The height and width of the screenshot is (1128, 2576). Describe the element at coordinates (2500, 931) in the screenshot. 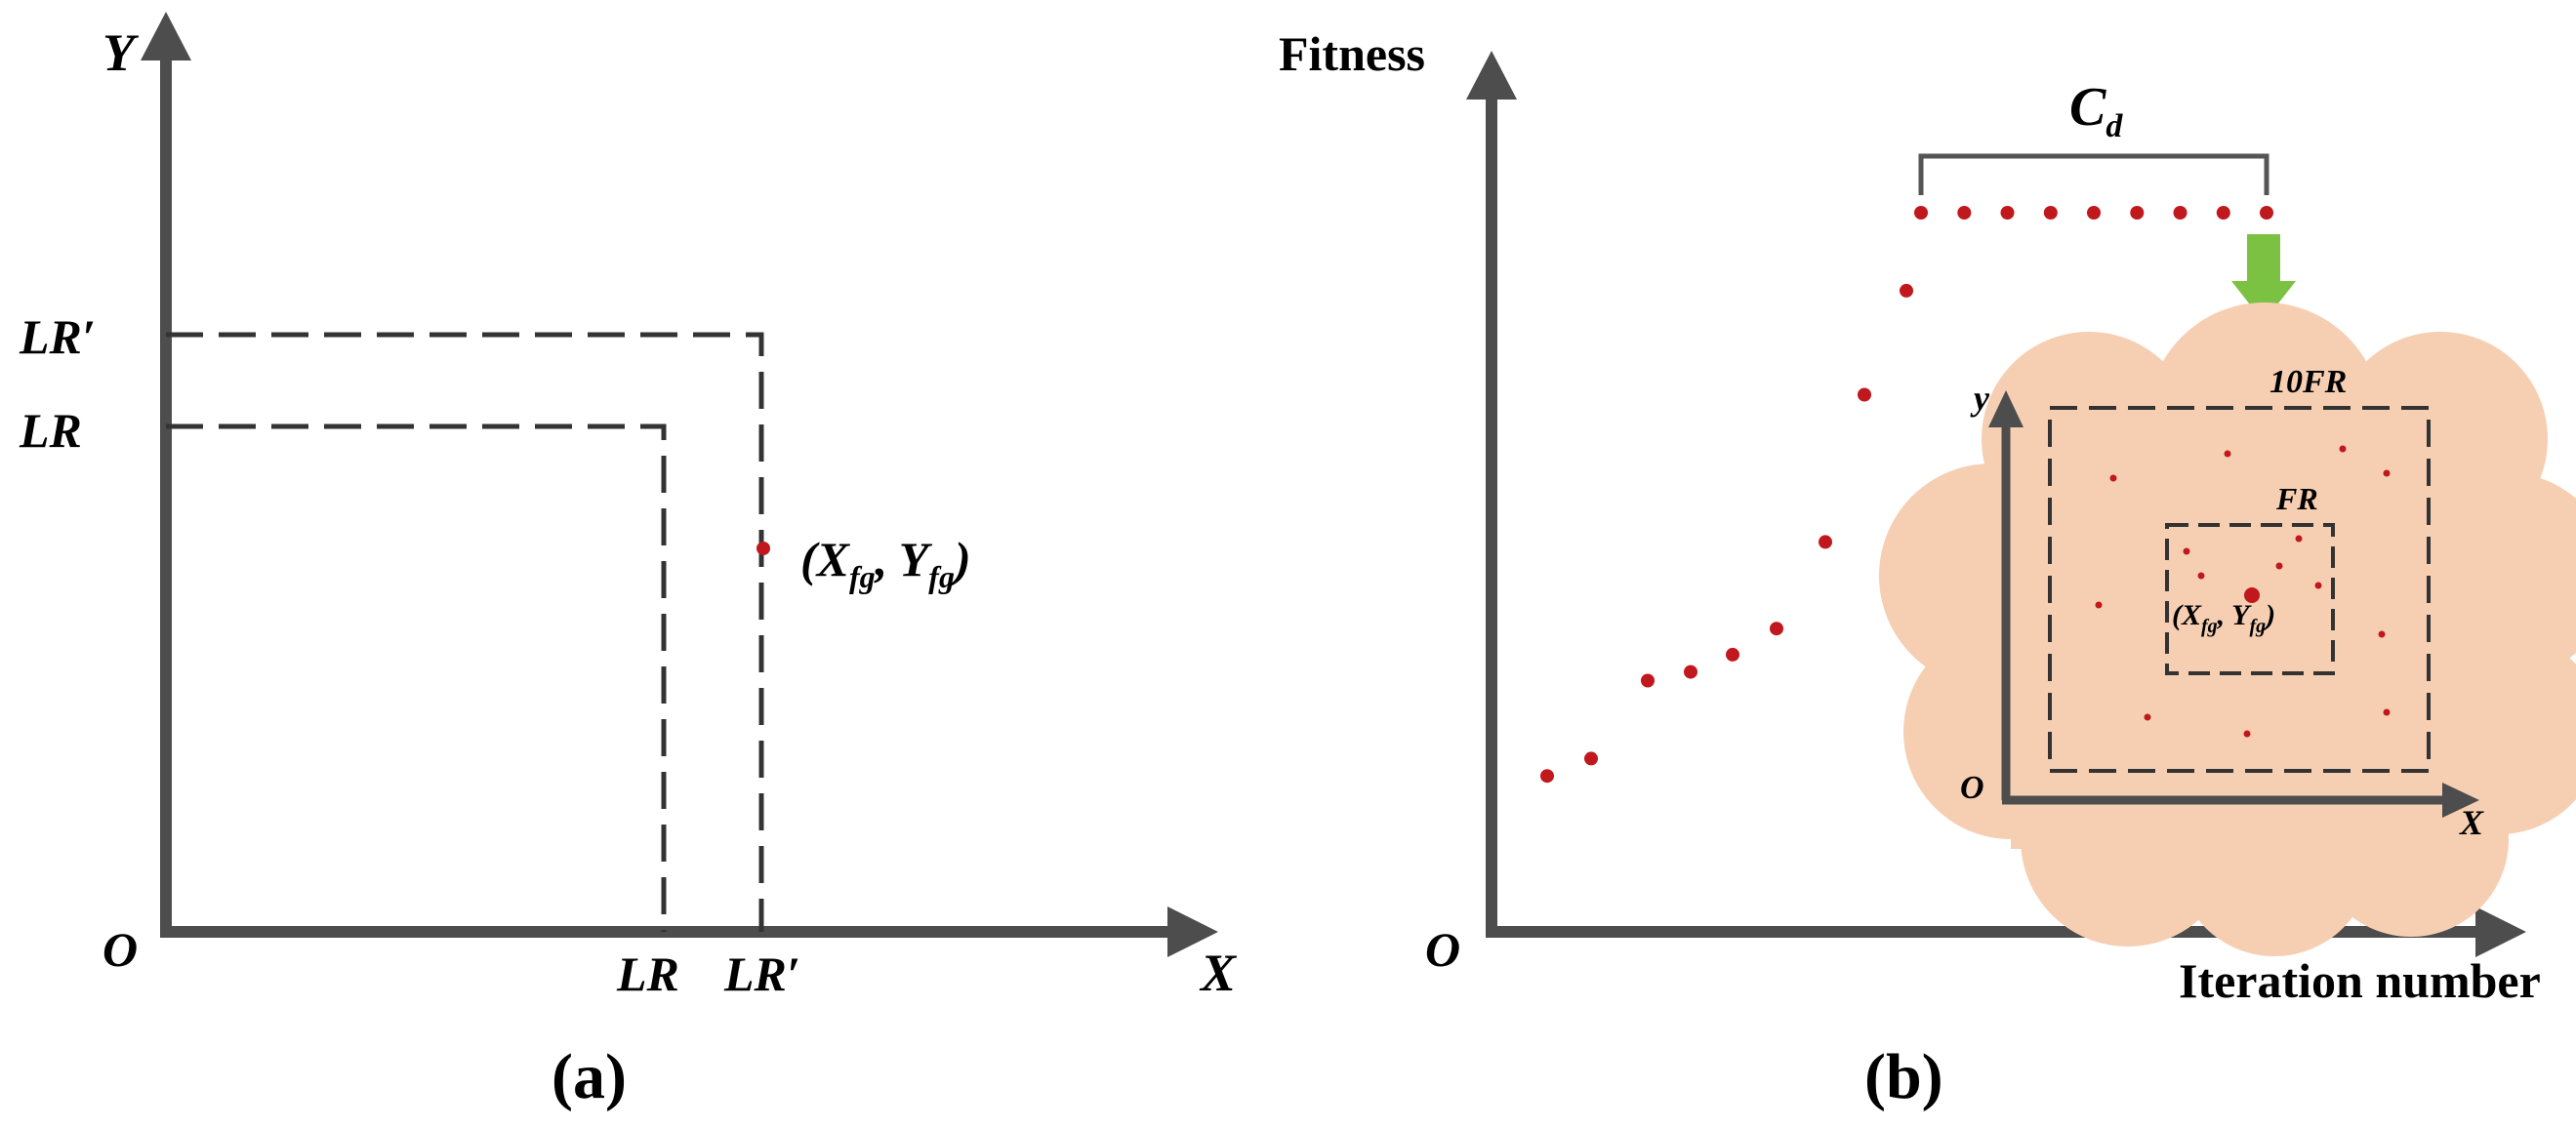

I see `panel-b-x-arrow` at that location.